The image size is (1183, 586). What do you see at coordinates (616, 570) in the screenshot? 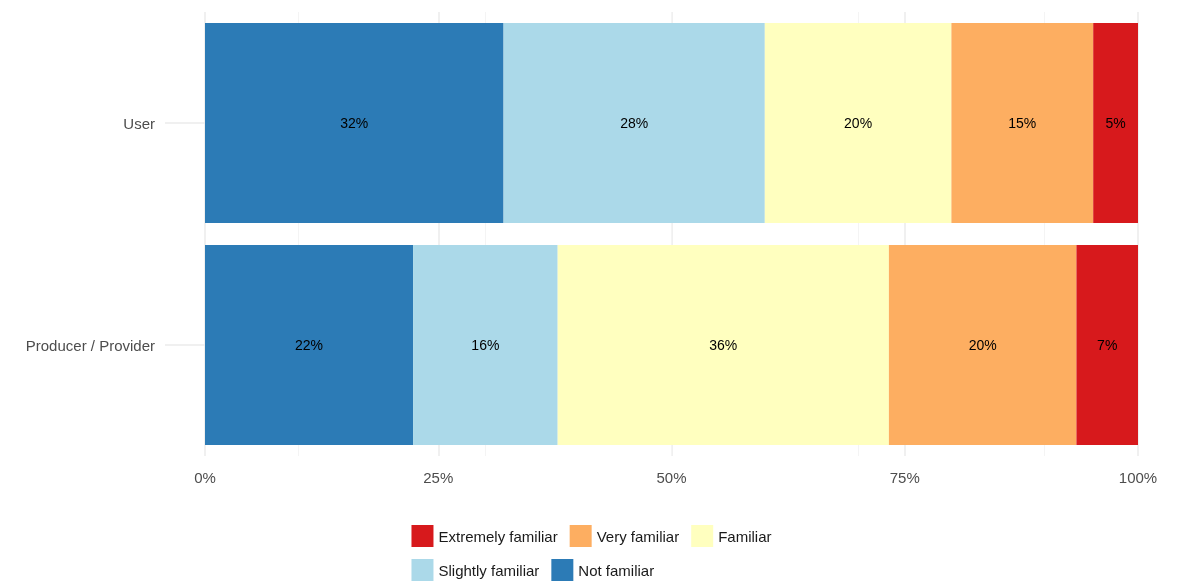
I see `legend-label: Not familiar` at bounding box center [616, 570].